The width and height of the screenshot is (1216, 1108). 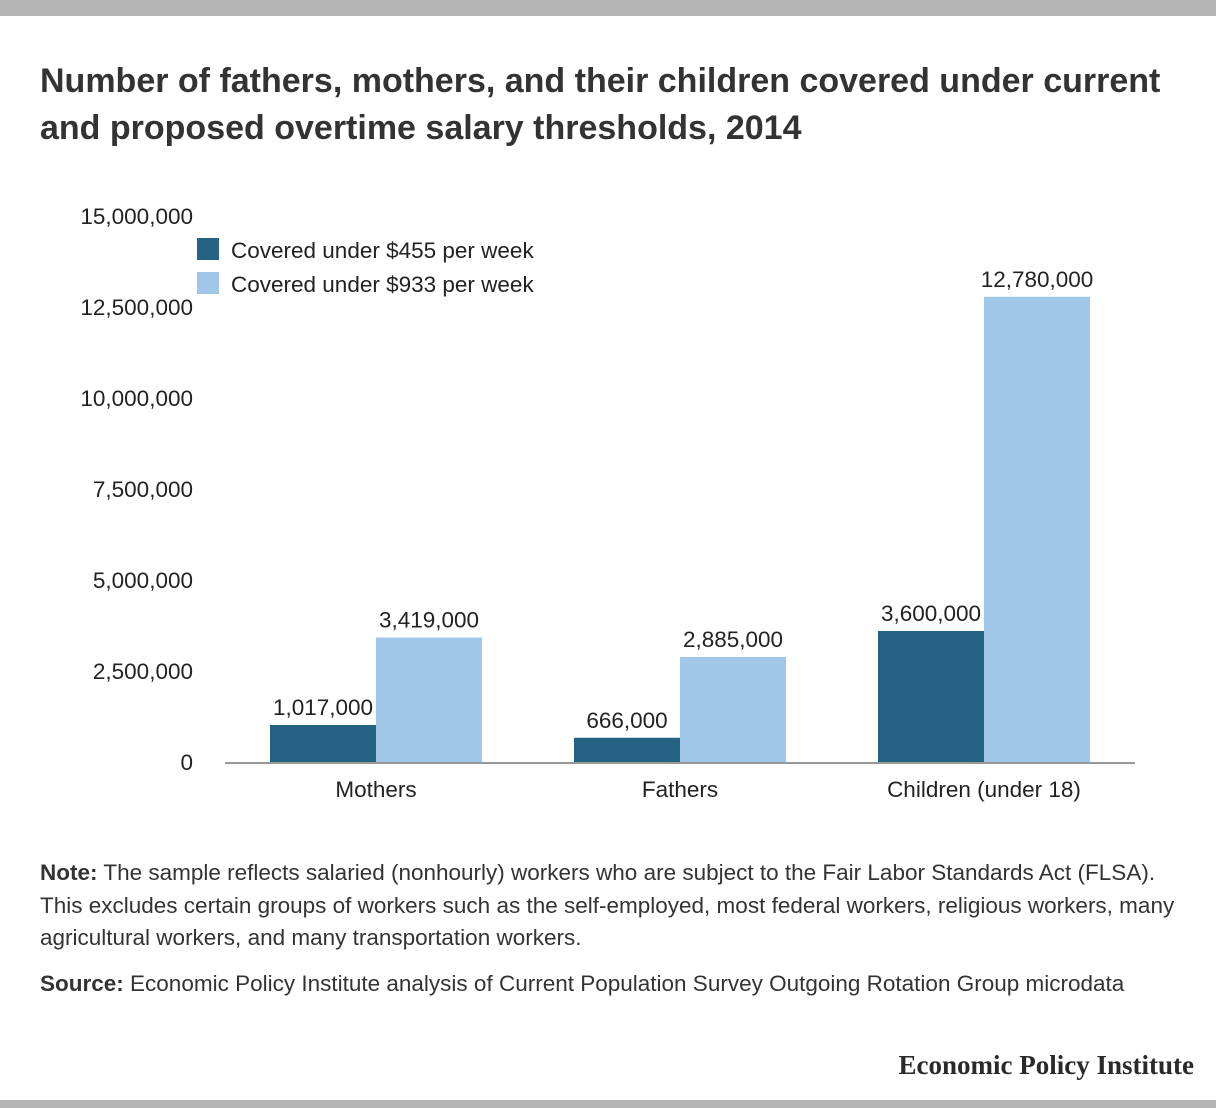 I want to click on data-label: 3,600,000, so click(x=931, y=613).